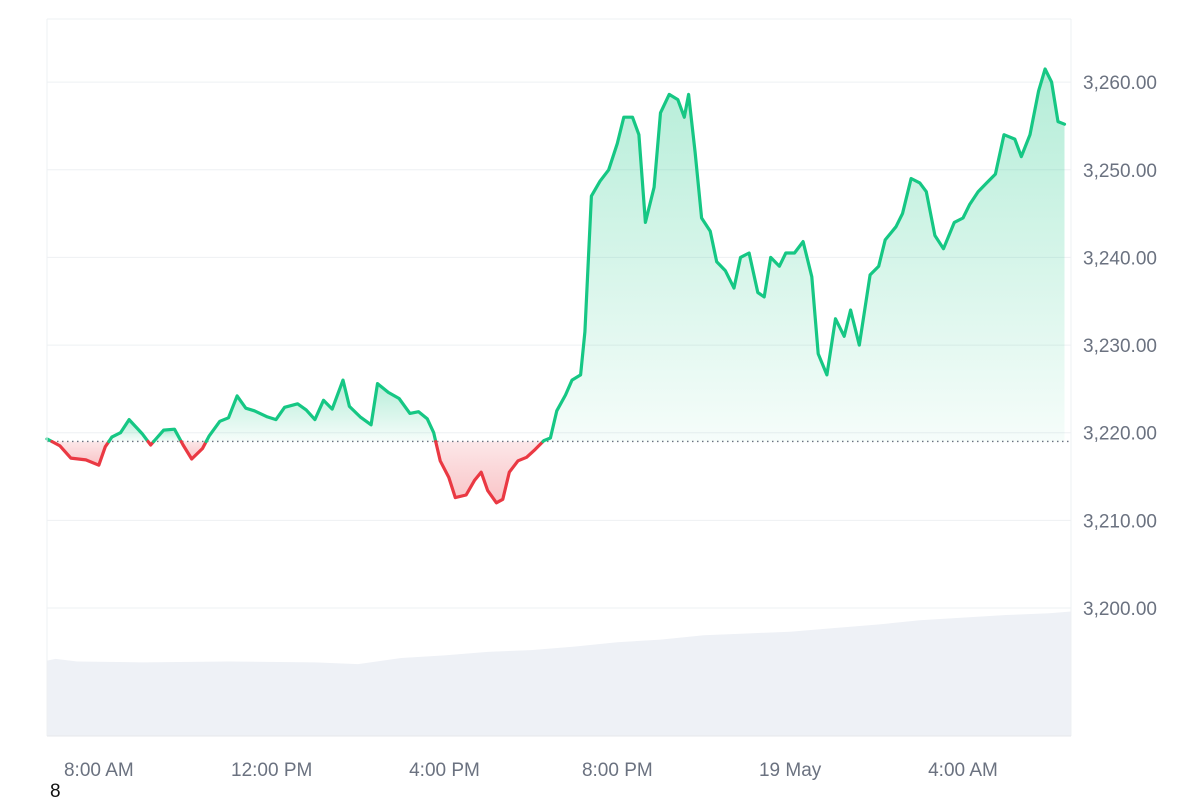 The width and height of the screenshot is (1200, 800). Describe the element at coordinates (1120, 434) in the screenshot. I see `y-tick-label-4: 3,220.00` at that location.